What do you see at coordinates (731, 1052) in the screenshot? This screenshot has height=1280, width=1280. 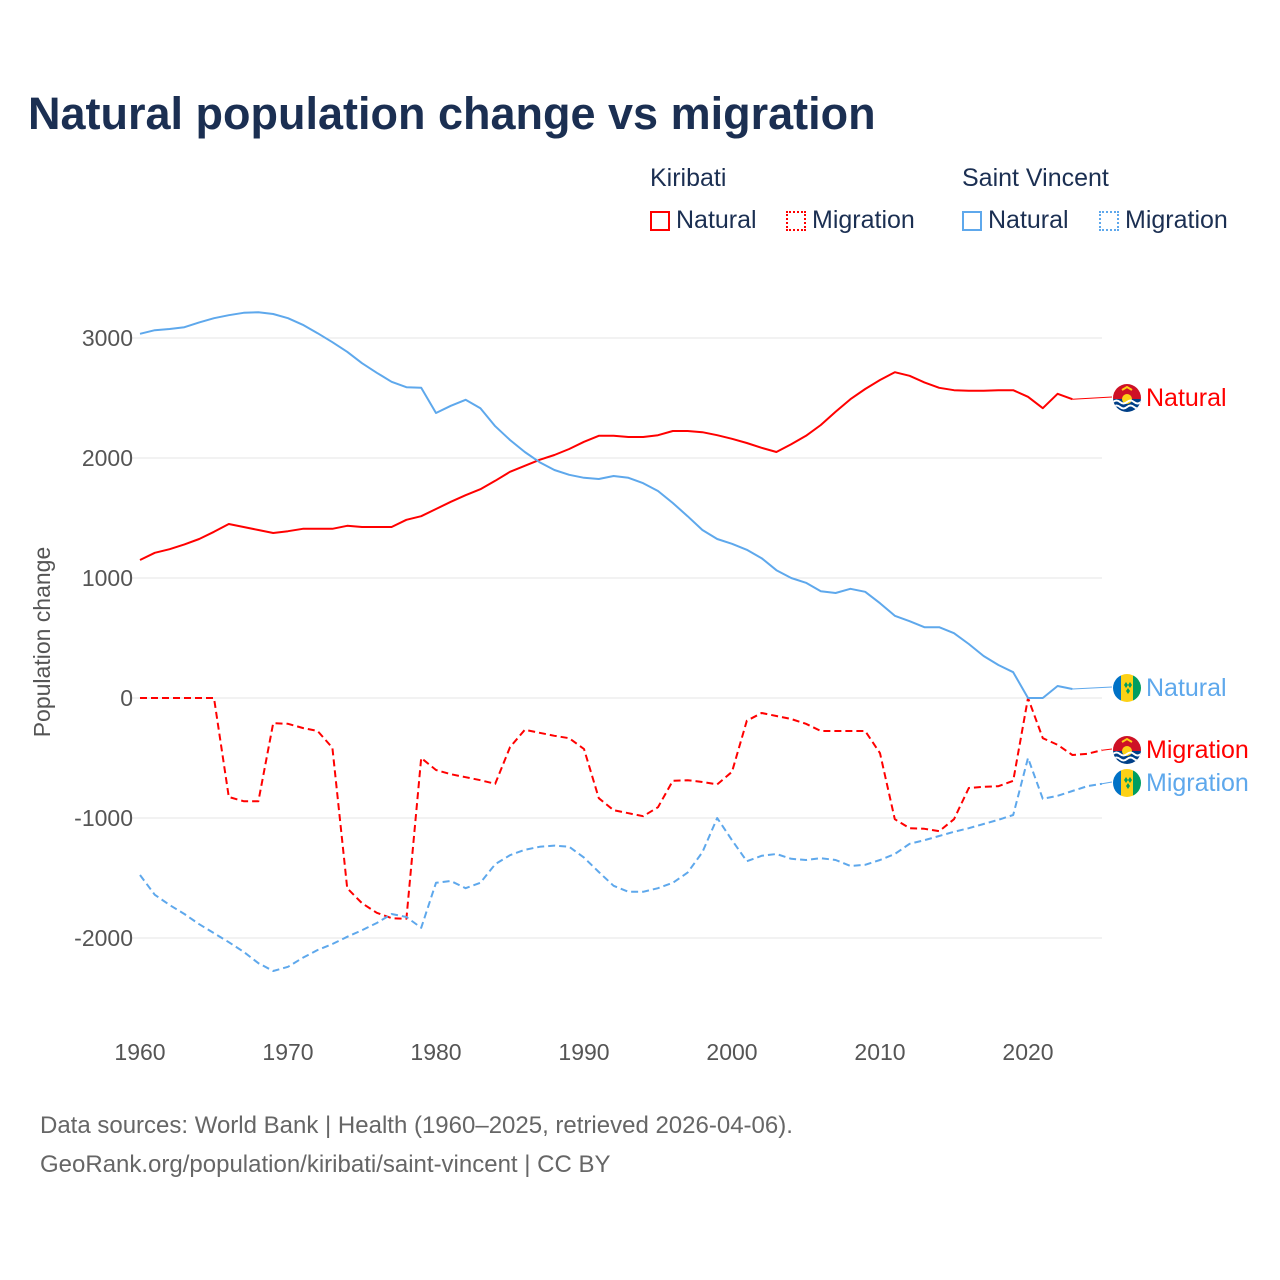 I see `x-tick-label: 2000` at bounding box center [731, 1052].